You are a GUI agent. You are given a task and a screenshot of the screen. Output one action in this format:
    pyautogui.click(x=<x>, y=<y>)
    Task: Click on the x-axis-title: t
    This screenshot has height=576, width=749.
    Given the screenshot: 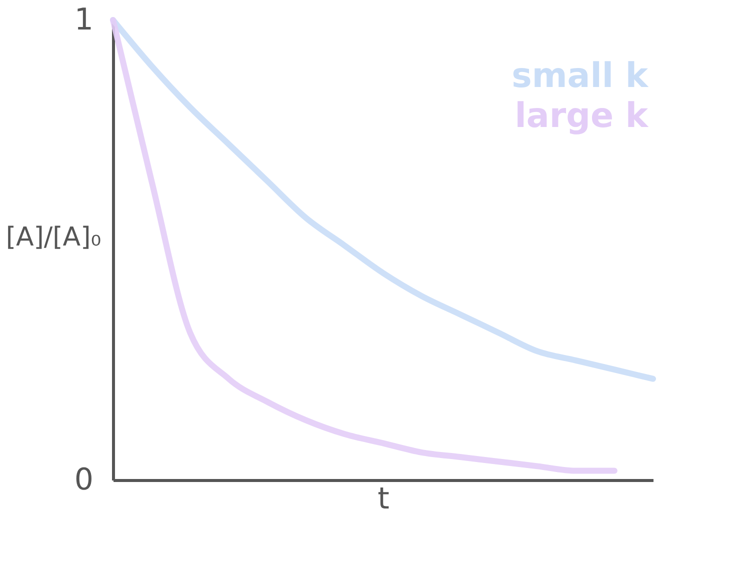 What is the action you would take?
    pyautogui.click(x=384, y=499)
    